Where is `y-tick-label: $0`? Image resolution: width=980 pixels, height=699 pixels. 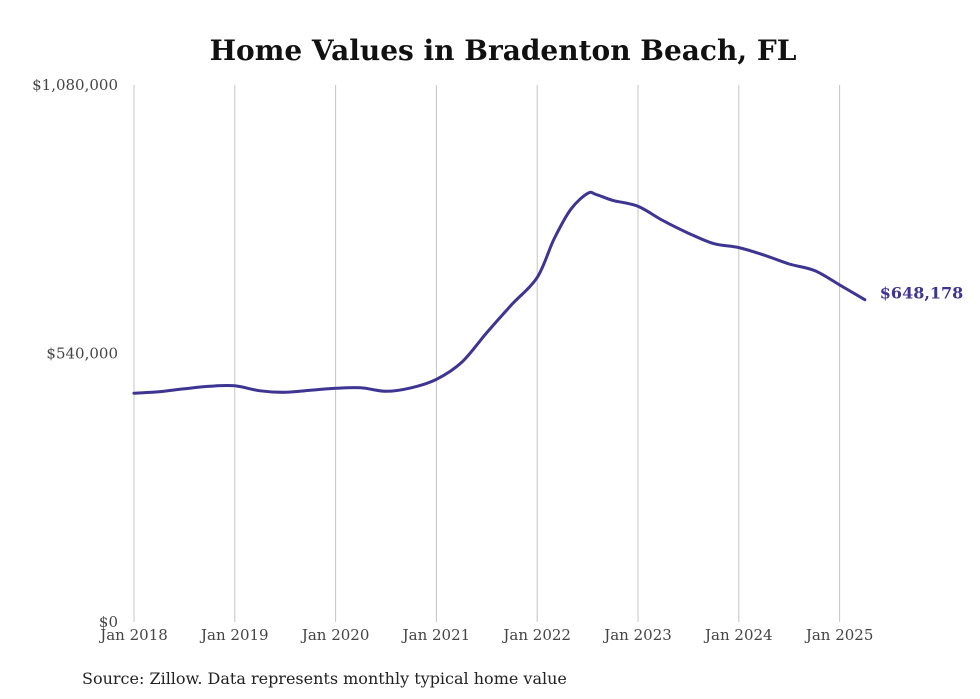
y-tick-label: $0 is located at coordinates (108, 622).